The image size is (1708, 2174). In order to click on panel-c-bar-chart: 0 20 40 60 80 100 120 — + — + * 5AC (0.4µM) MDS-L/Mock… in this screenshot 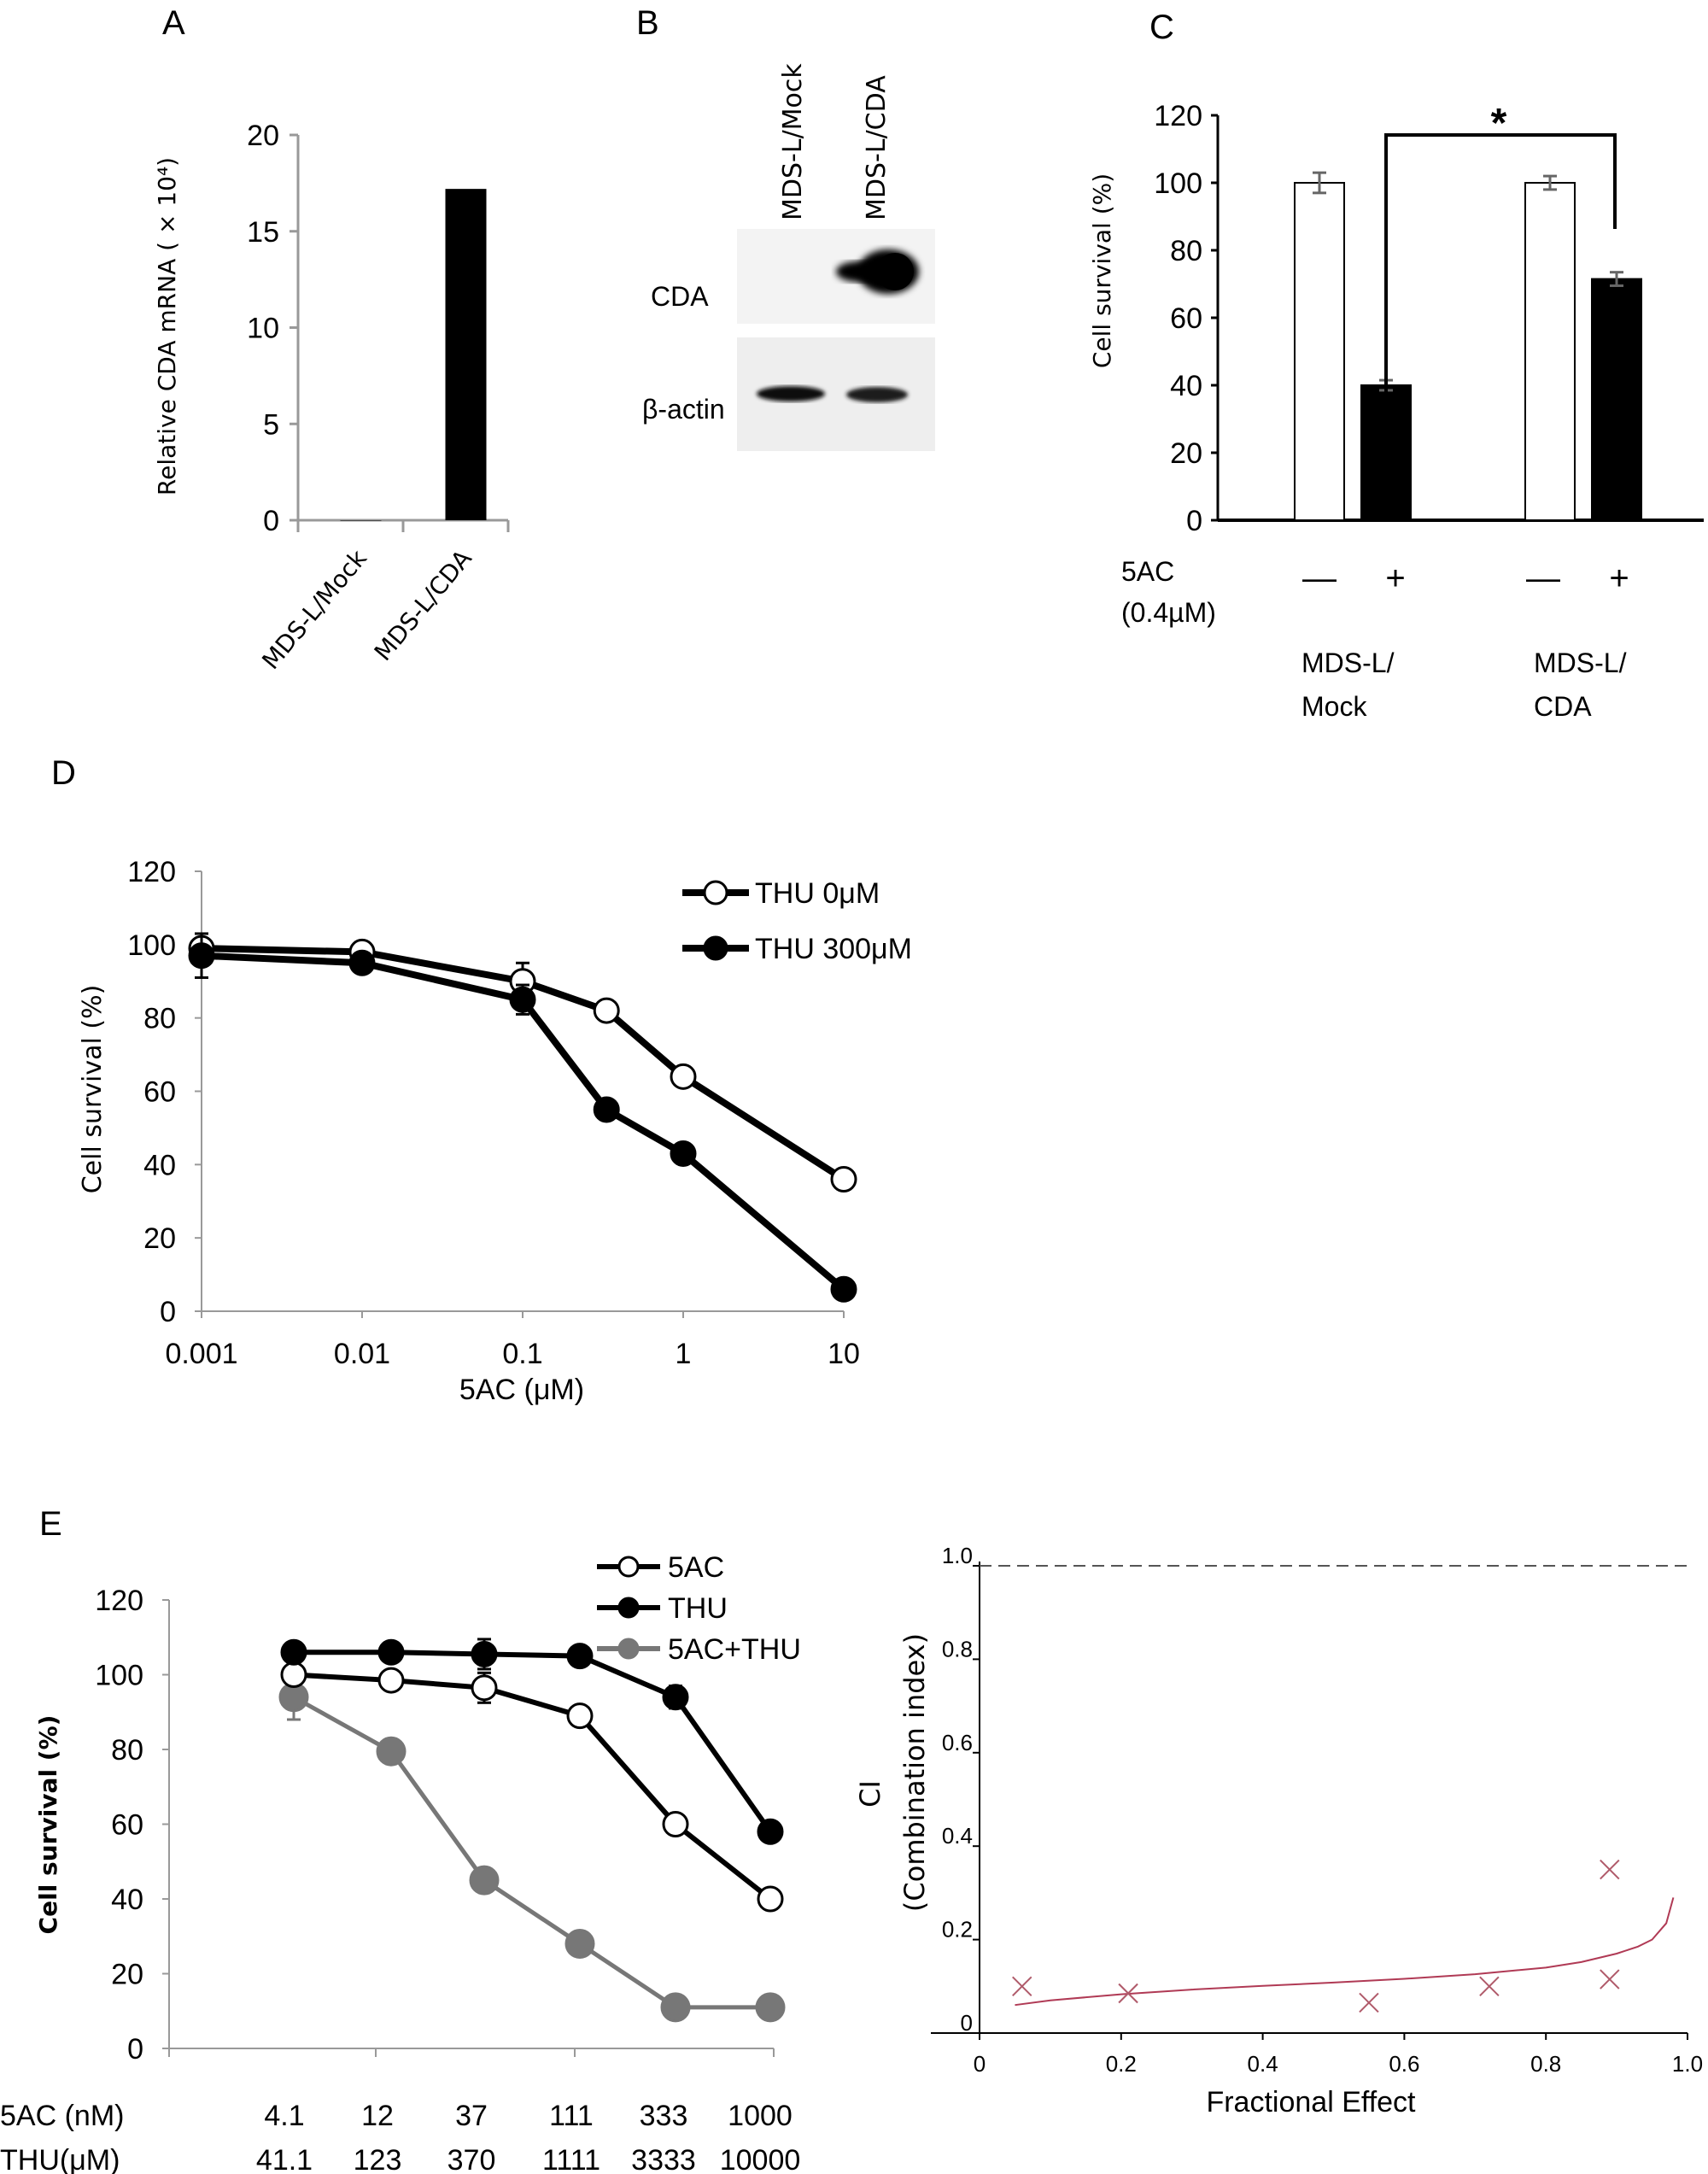, I will do `click(1396, 411)`.